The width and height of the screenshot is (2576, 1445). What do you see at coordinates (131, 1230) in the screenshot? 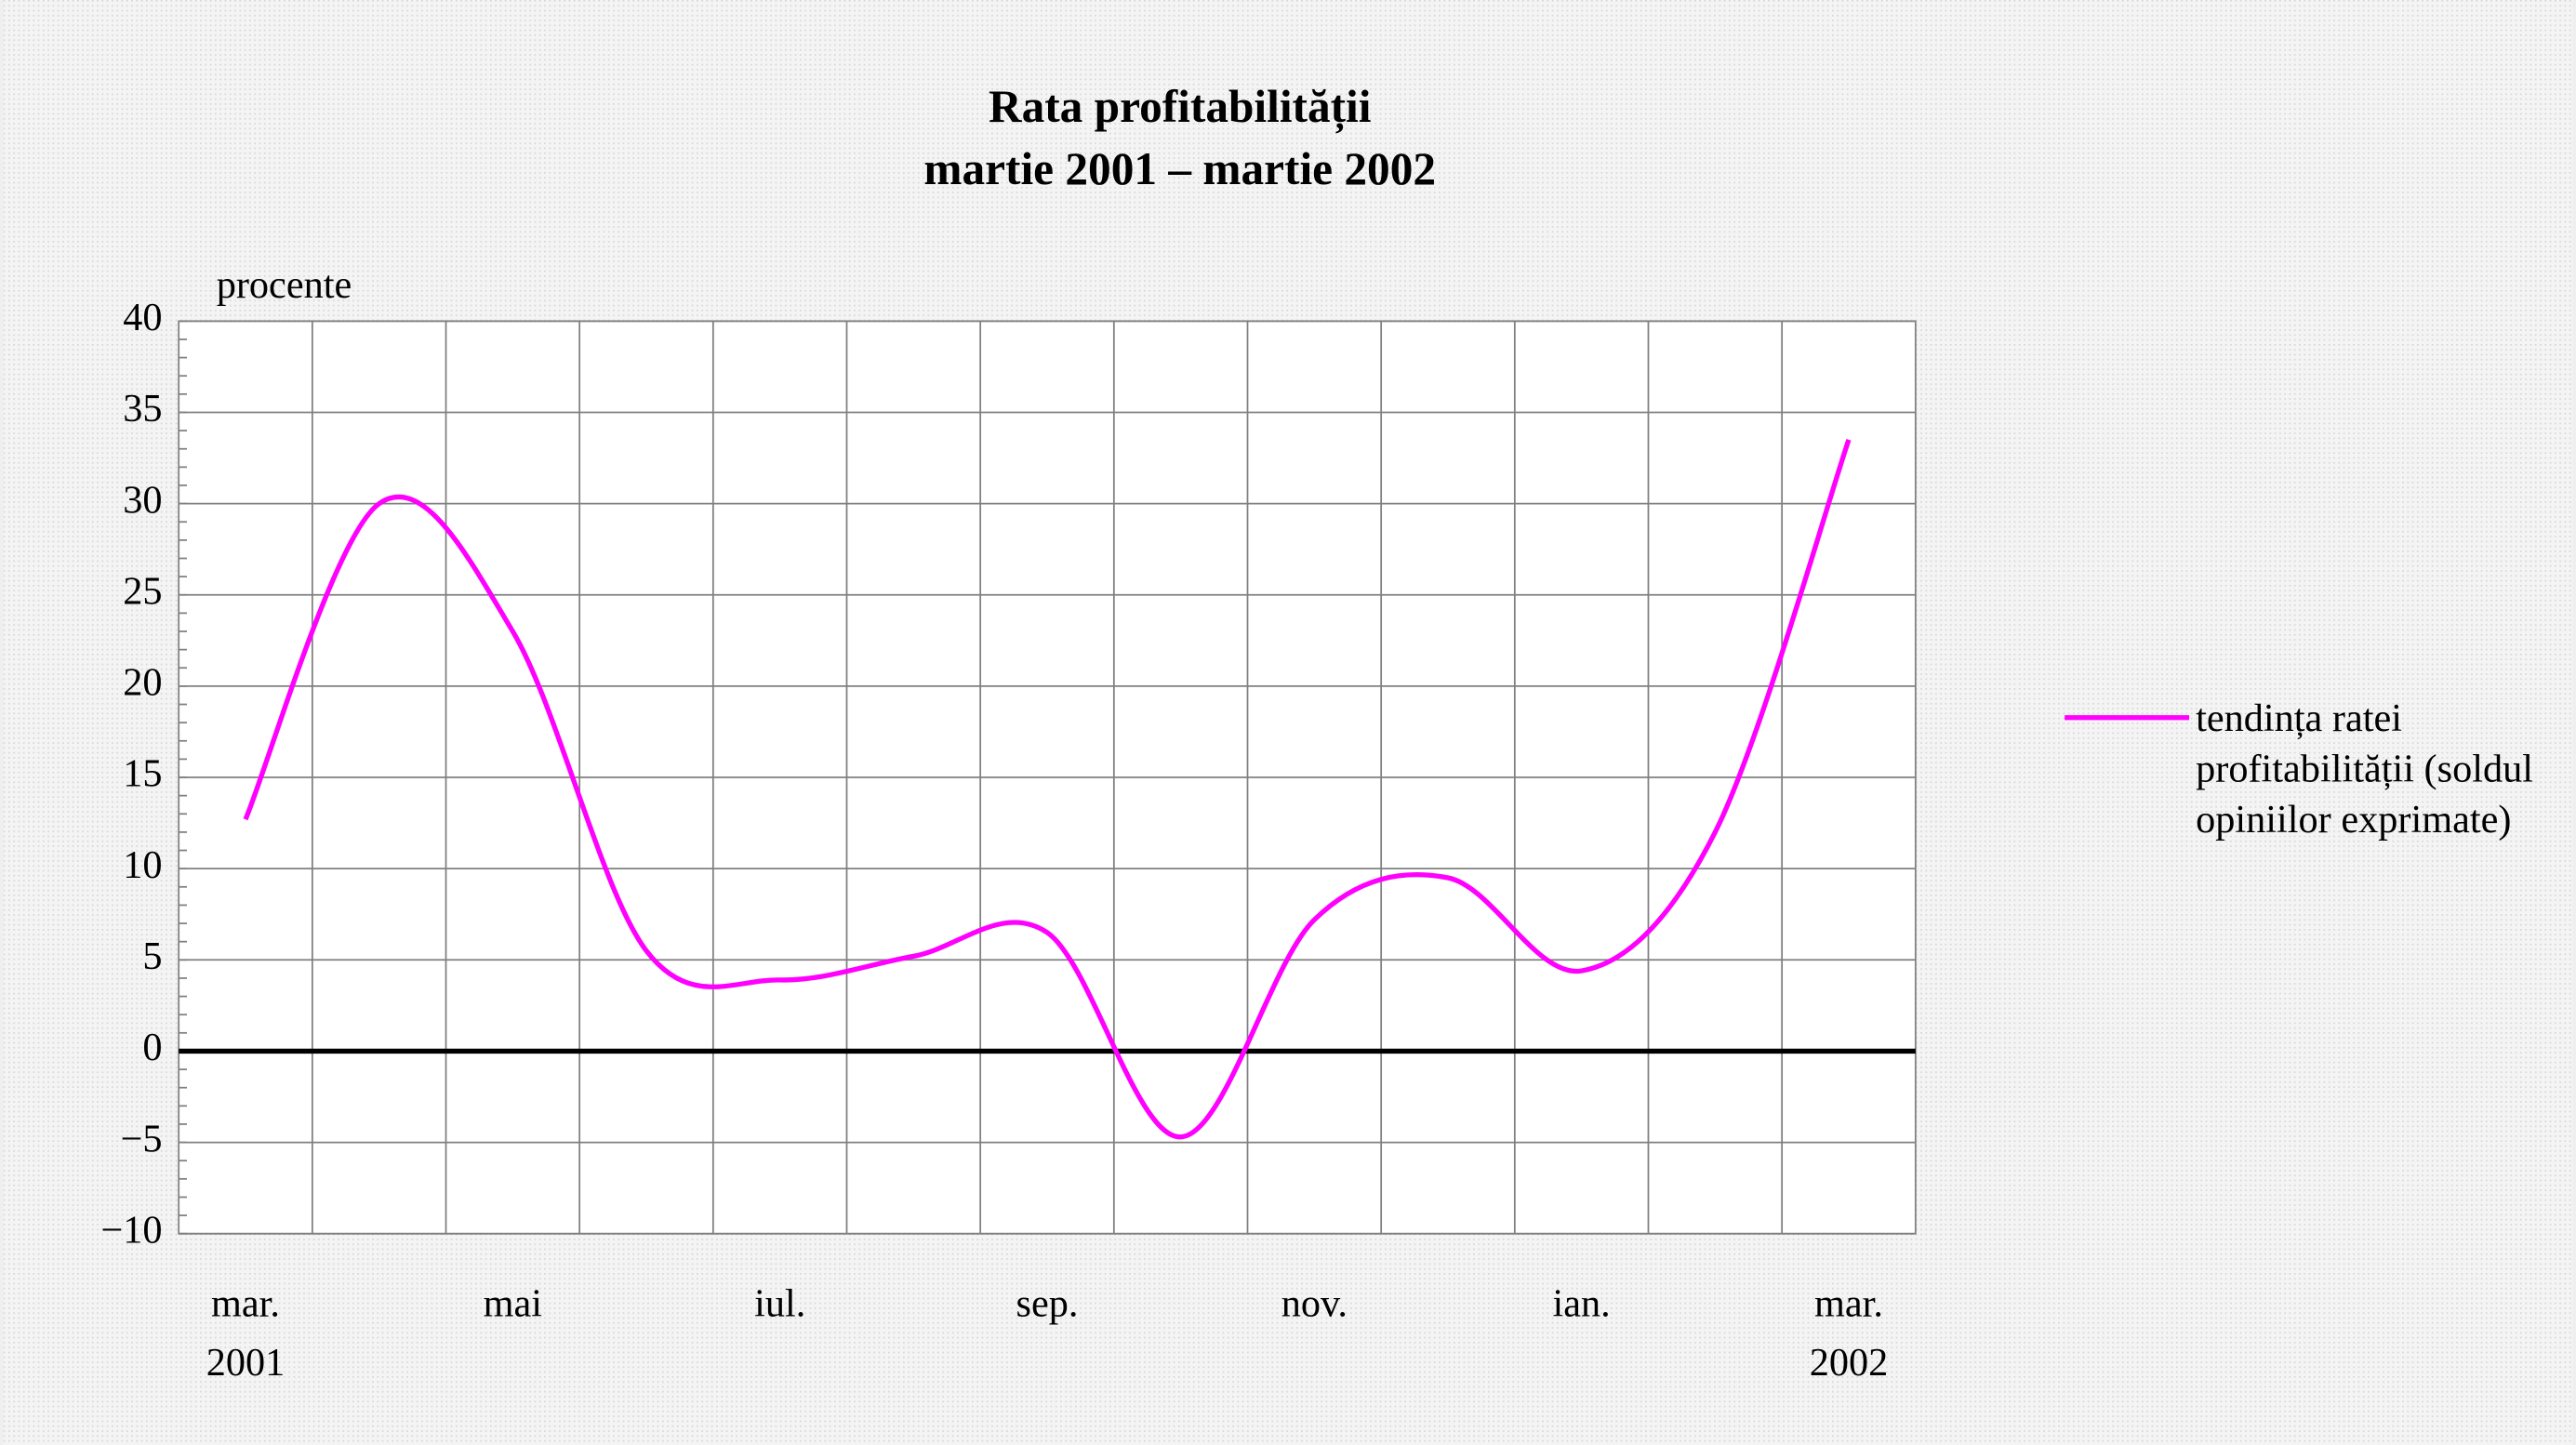
I see `y-tick-label: −10` at bounding box center [131, 1230].